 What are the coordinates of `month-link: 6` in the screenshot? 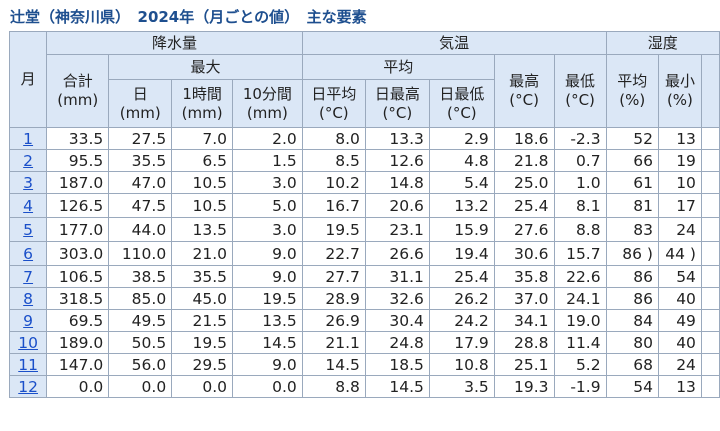 It's located at (28, 253).